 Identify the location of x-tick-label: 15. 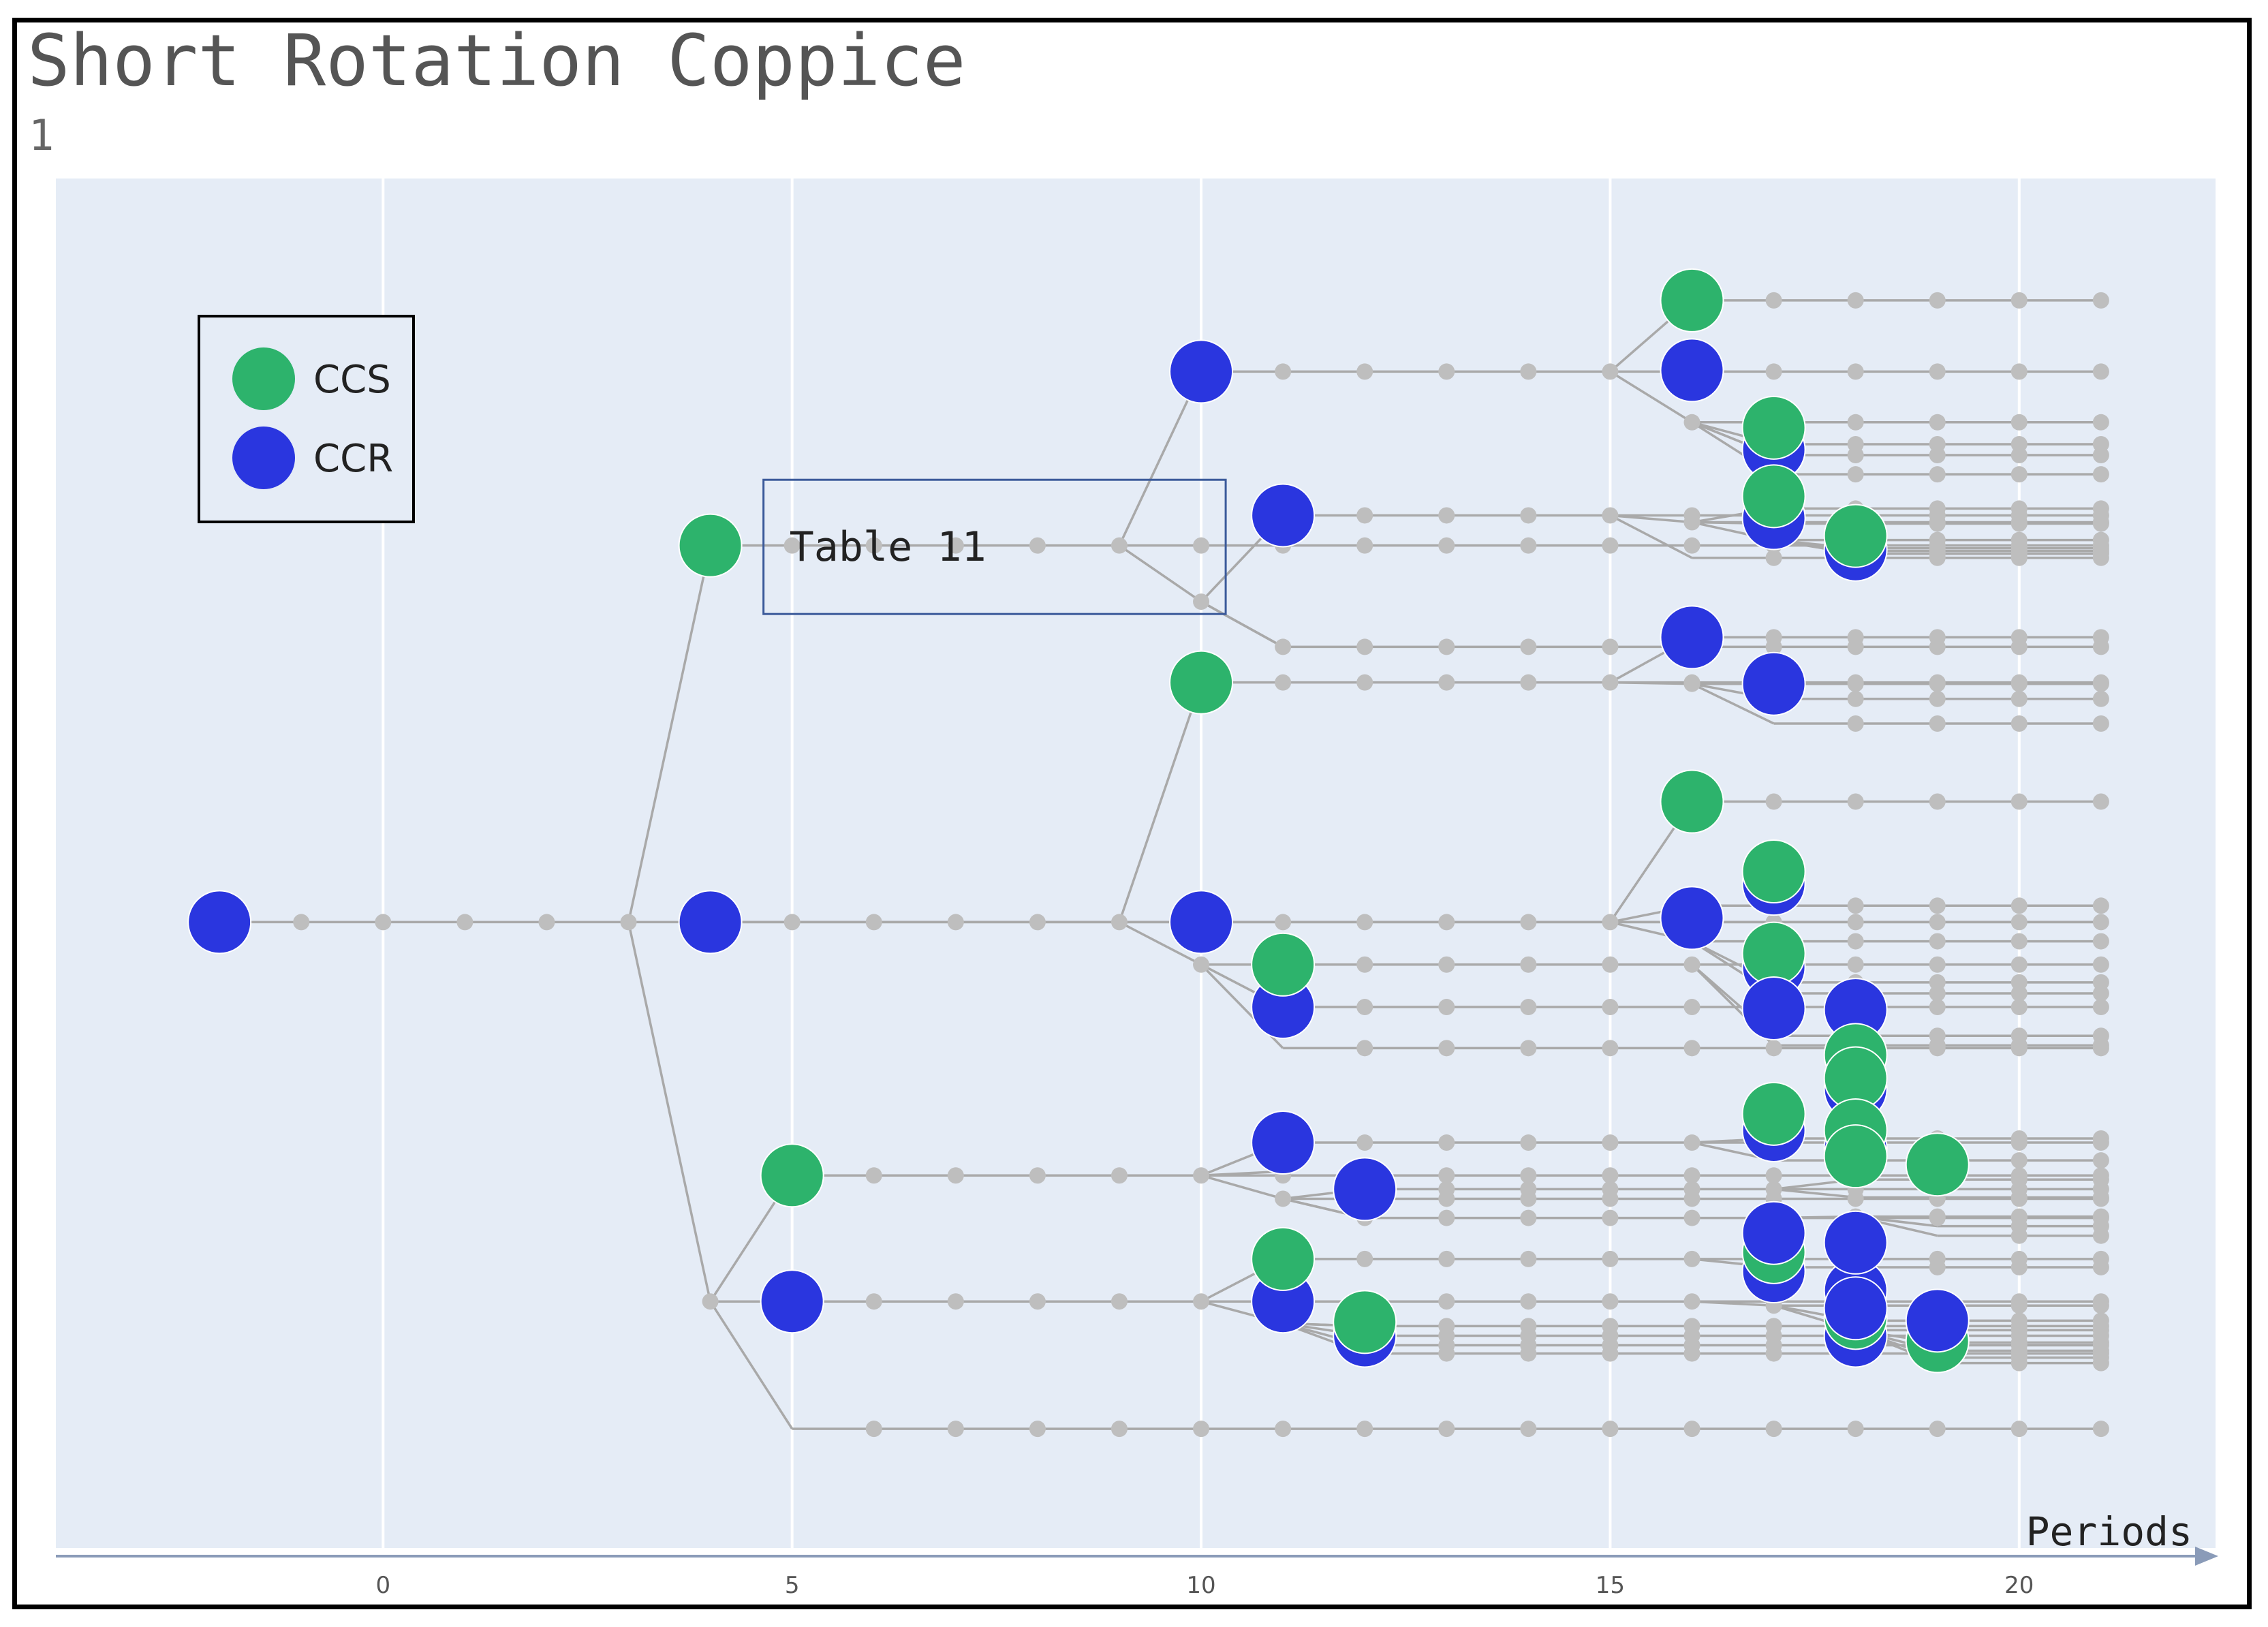
(1610, 1585).